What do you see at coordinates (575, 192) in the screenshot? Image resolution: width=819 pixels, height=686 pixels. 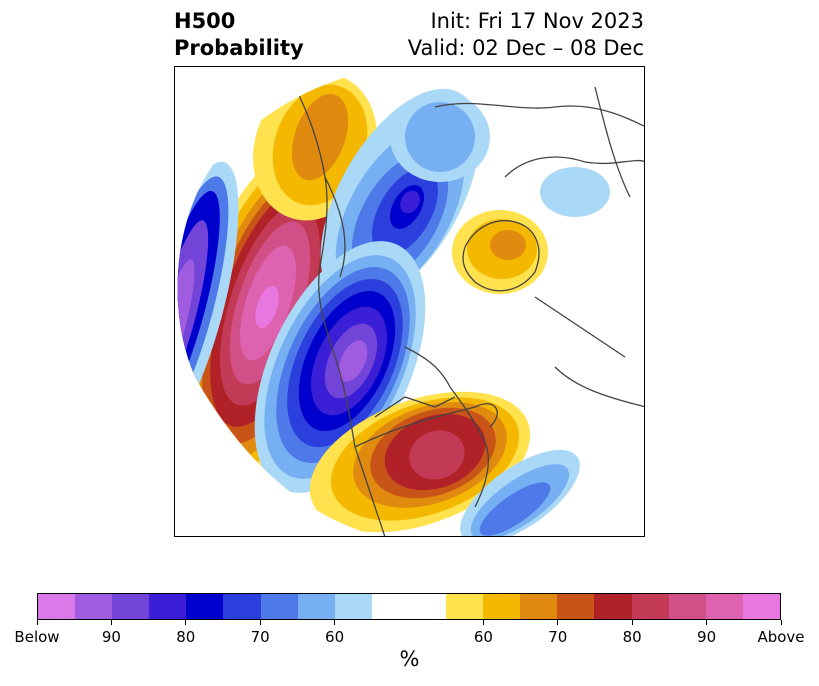 I see `anomaly-negative-siberia` at bounding box center [575, 192].